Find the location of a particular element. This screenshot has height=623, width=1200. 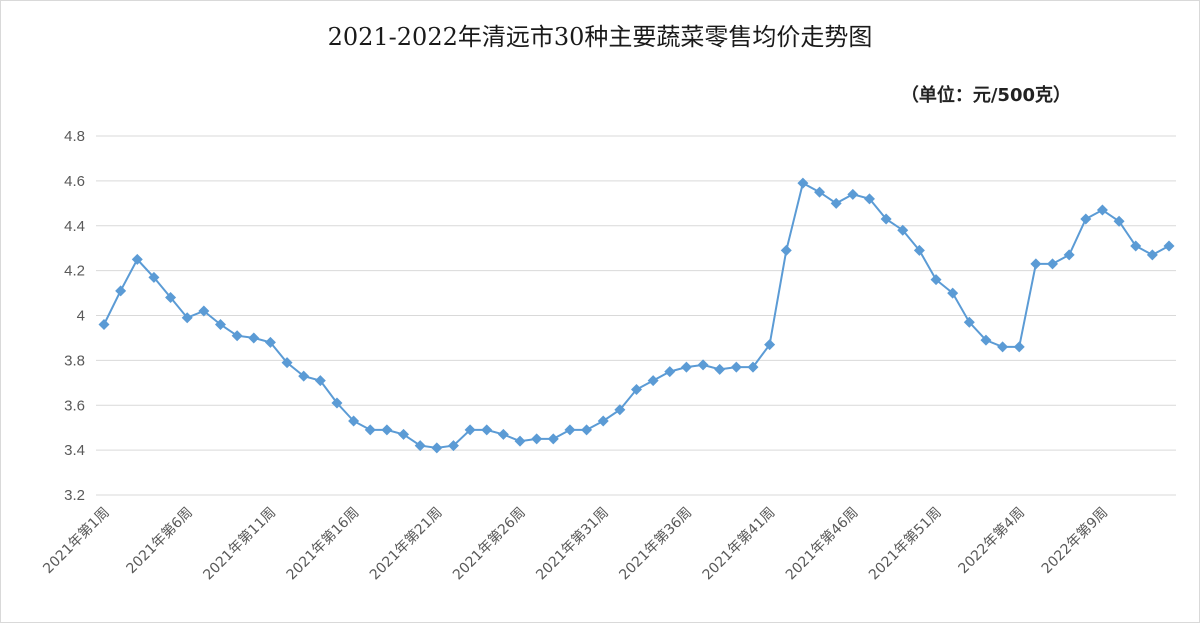

x-tick-label: 2021年第6周 is located at coordinates (159, 540).